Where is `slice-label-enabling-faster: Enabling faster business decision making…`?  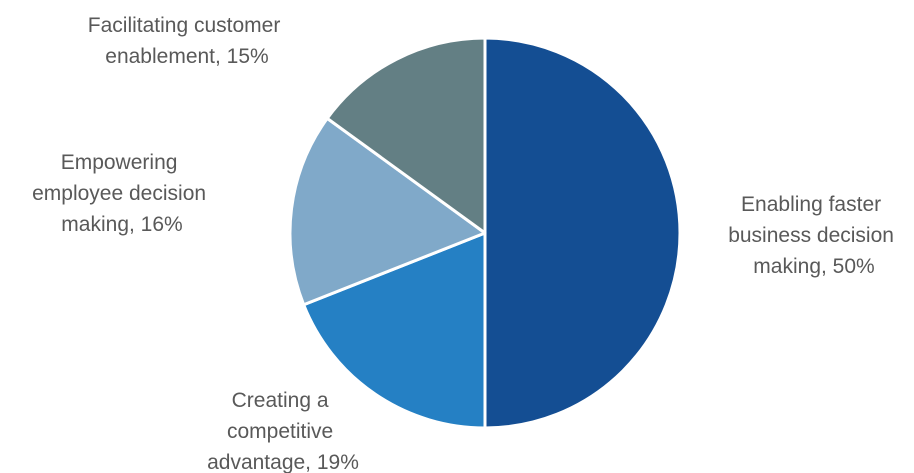 slice-label-enabling-faster: Enabling faster business decision making… is located at coordinates (814, 235).